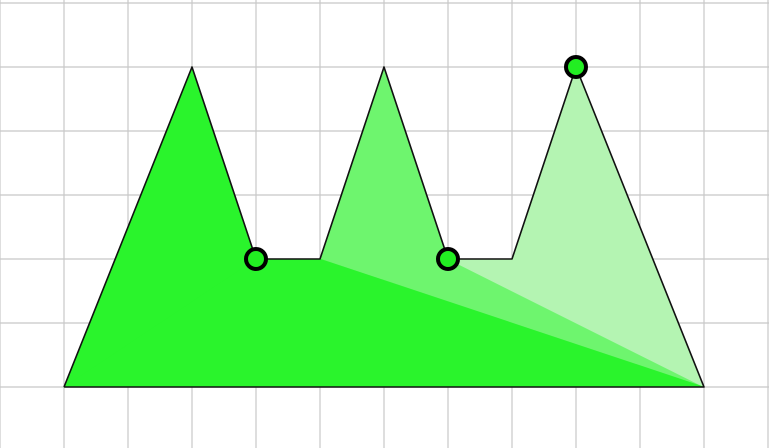 The height and width of the screenshot is (448, 769). Describe the element at coordinates (256, 259) in the screenshot. I see `vertex-handle-left` at that location.